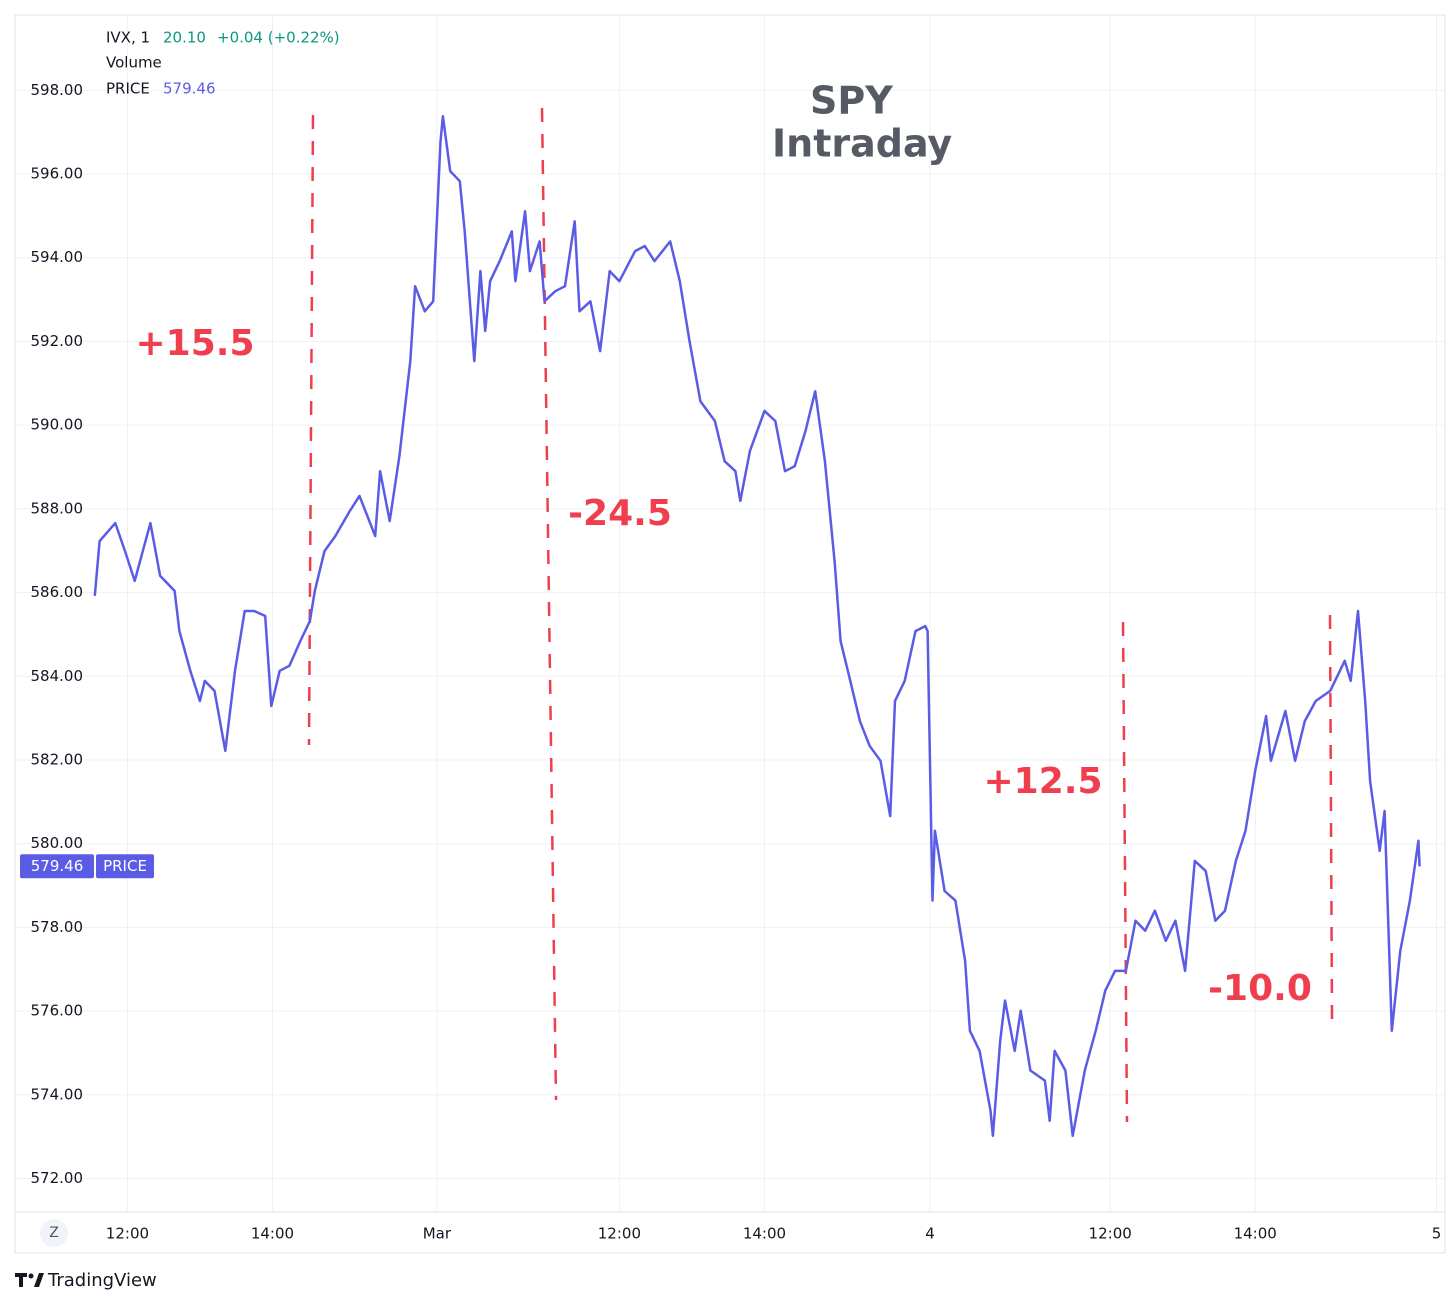  What do you see at coordinates (134, 63) in the screenshot?
I see `legend-volume: Volume` at bounding box center [134, 63].